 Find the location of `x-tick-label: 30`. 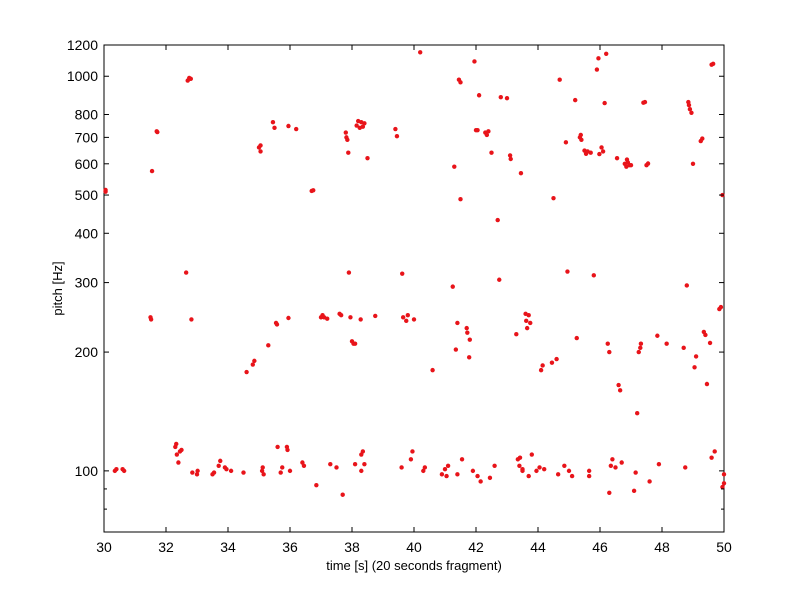

x-tick-label: 30 is located at coordinates (104, 547).